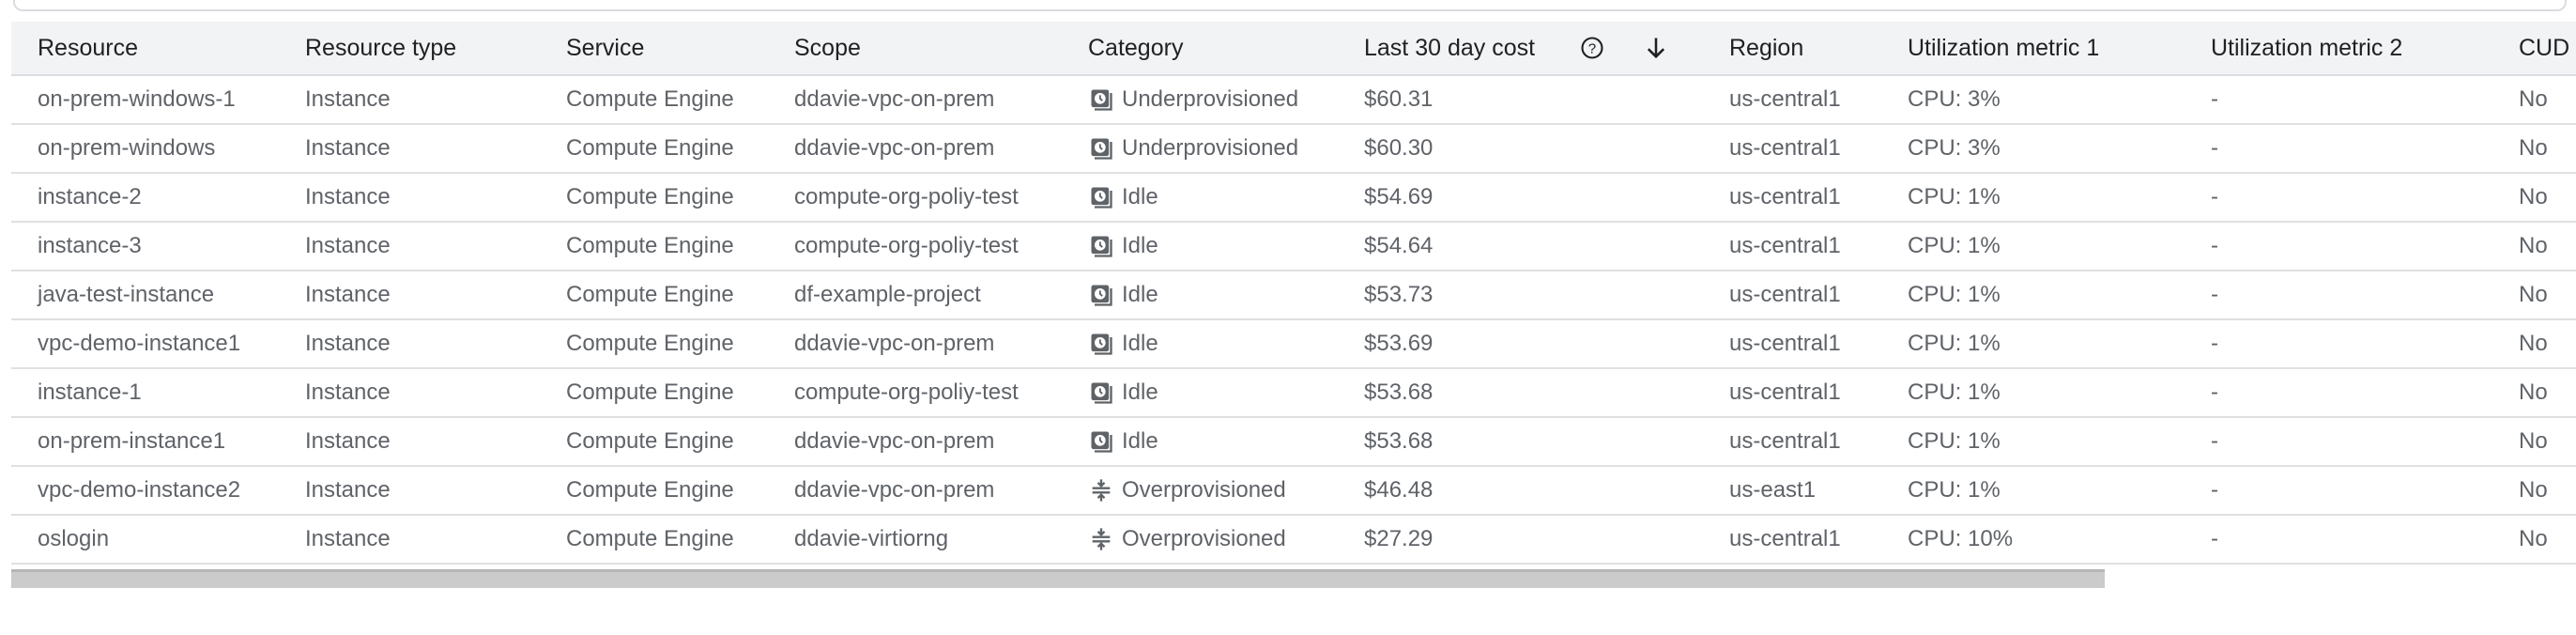 Image resolution: width=2576 pixels, height=635 pixels. I want to click on resource-name: instance-3, so click(90, 245).